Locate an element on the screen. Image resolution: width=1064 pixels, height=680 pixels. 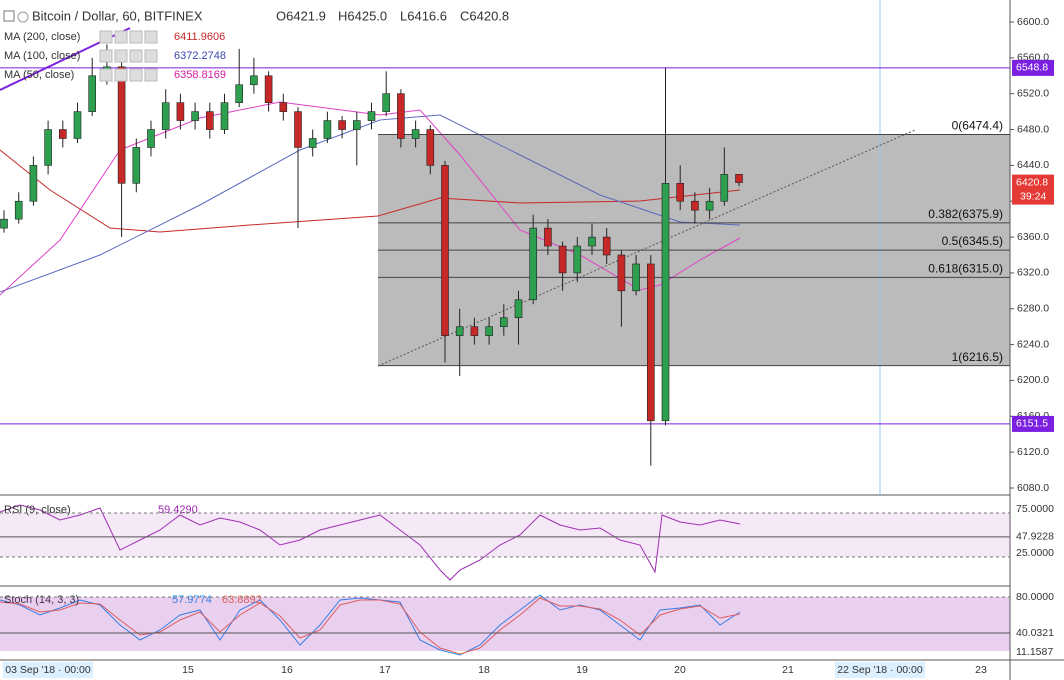
fib-label: 0.5(6345.5) is located at coordinates (972, 241).